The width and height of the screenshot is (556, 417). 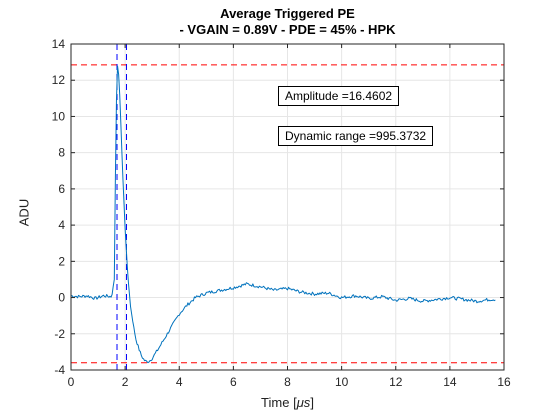 I want to click on y-tick-label: 10, so click(x=59, y=116).